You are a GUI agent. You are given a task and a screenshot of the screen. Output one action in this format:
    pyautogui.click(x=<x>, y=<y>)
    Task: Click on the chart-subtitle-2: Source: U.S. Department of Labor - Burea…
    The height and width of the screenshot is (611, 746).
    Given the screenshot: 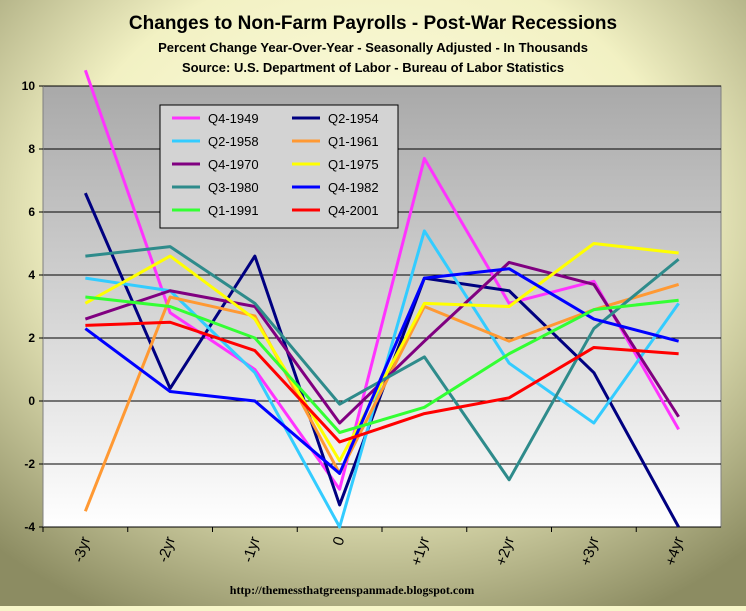 What is the action you would take?
    pyautogui.click(x=373, y=67)
    